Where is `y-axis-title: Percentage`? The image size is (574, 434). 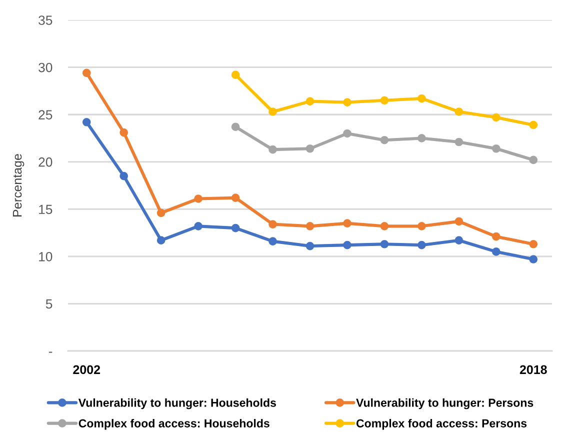 y-axis-title: Percentage is located at coordinates (18, 185).